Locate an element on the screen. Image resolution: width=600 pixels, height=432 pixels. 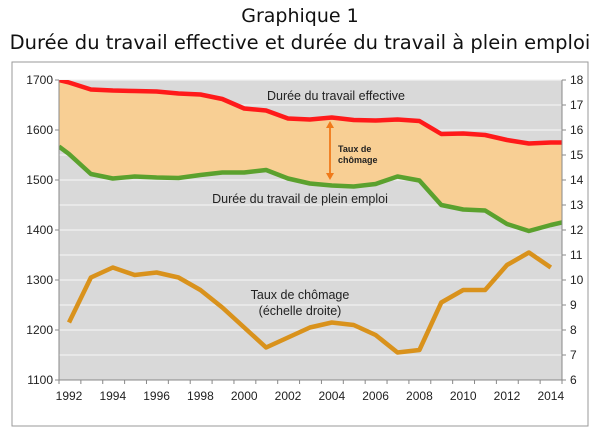
left-tick-label: 1700 is located at coordinates (39, 80).